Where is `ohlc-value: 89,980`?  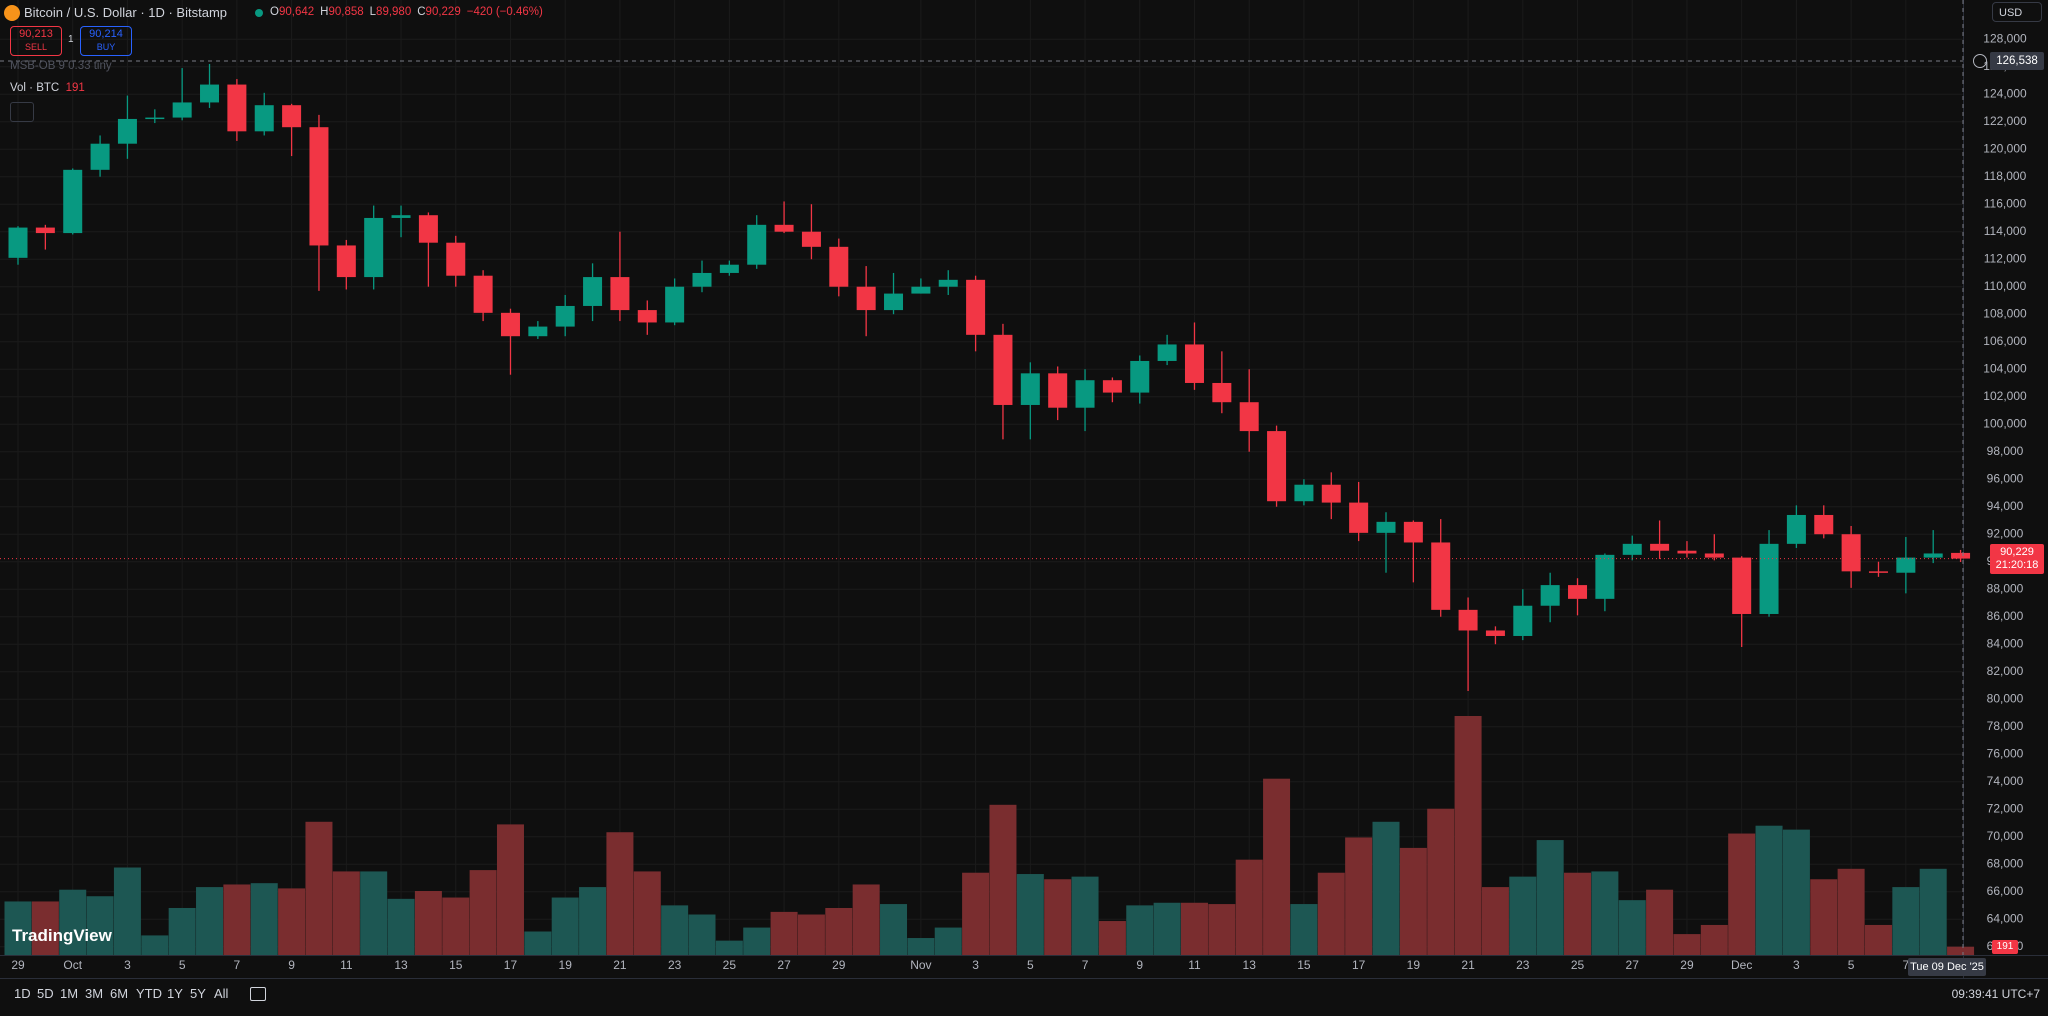 ohlc-value: 89,980 is located at coordinates (394, 12).